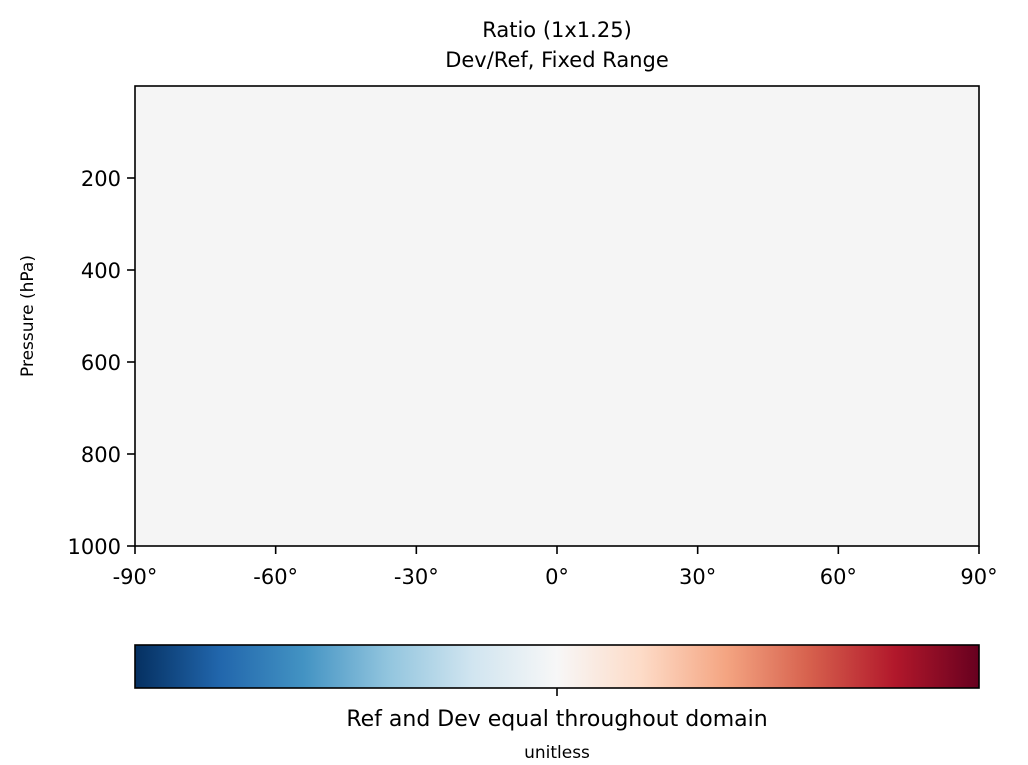 The height and width of the screenshot is (765, 1028). Describe the element at coordinates (101, 455) in the screenshot. I see `y-tick-label: 800` at that location.